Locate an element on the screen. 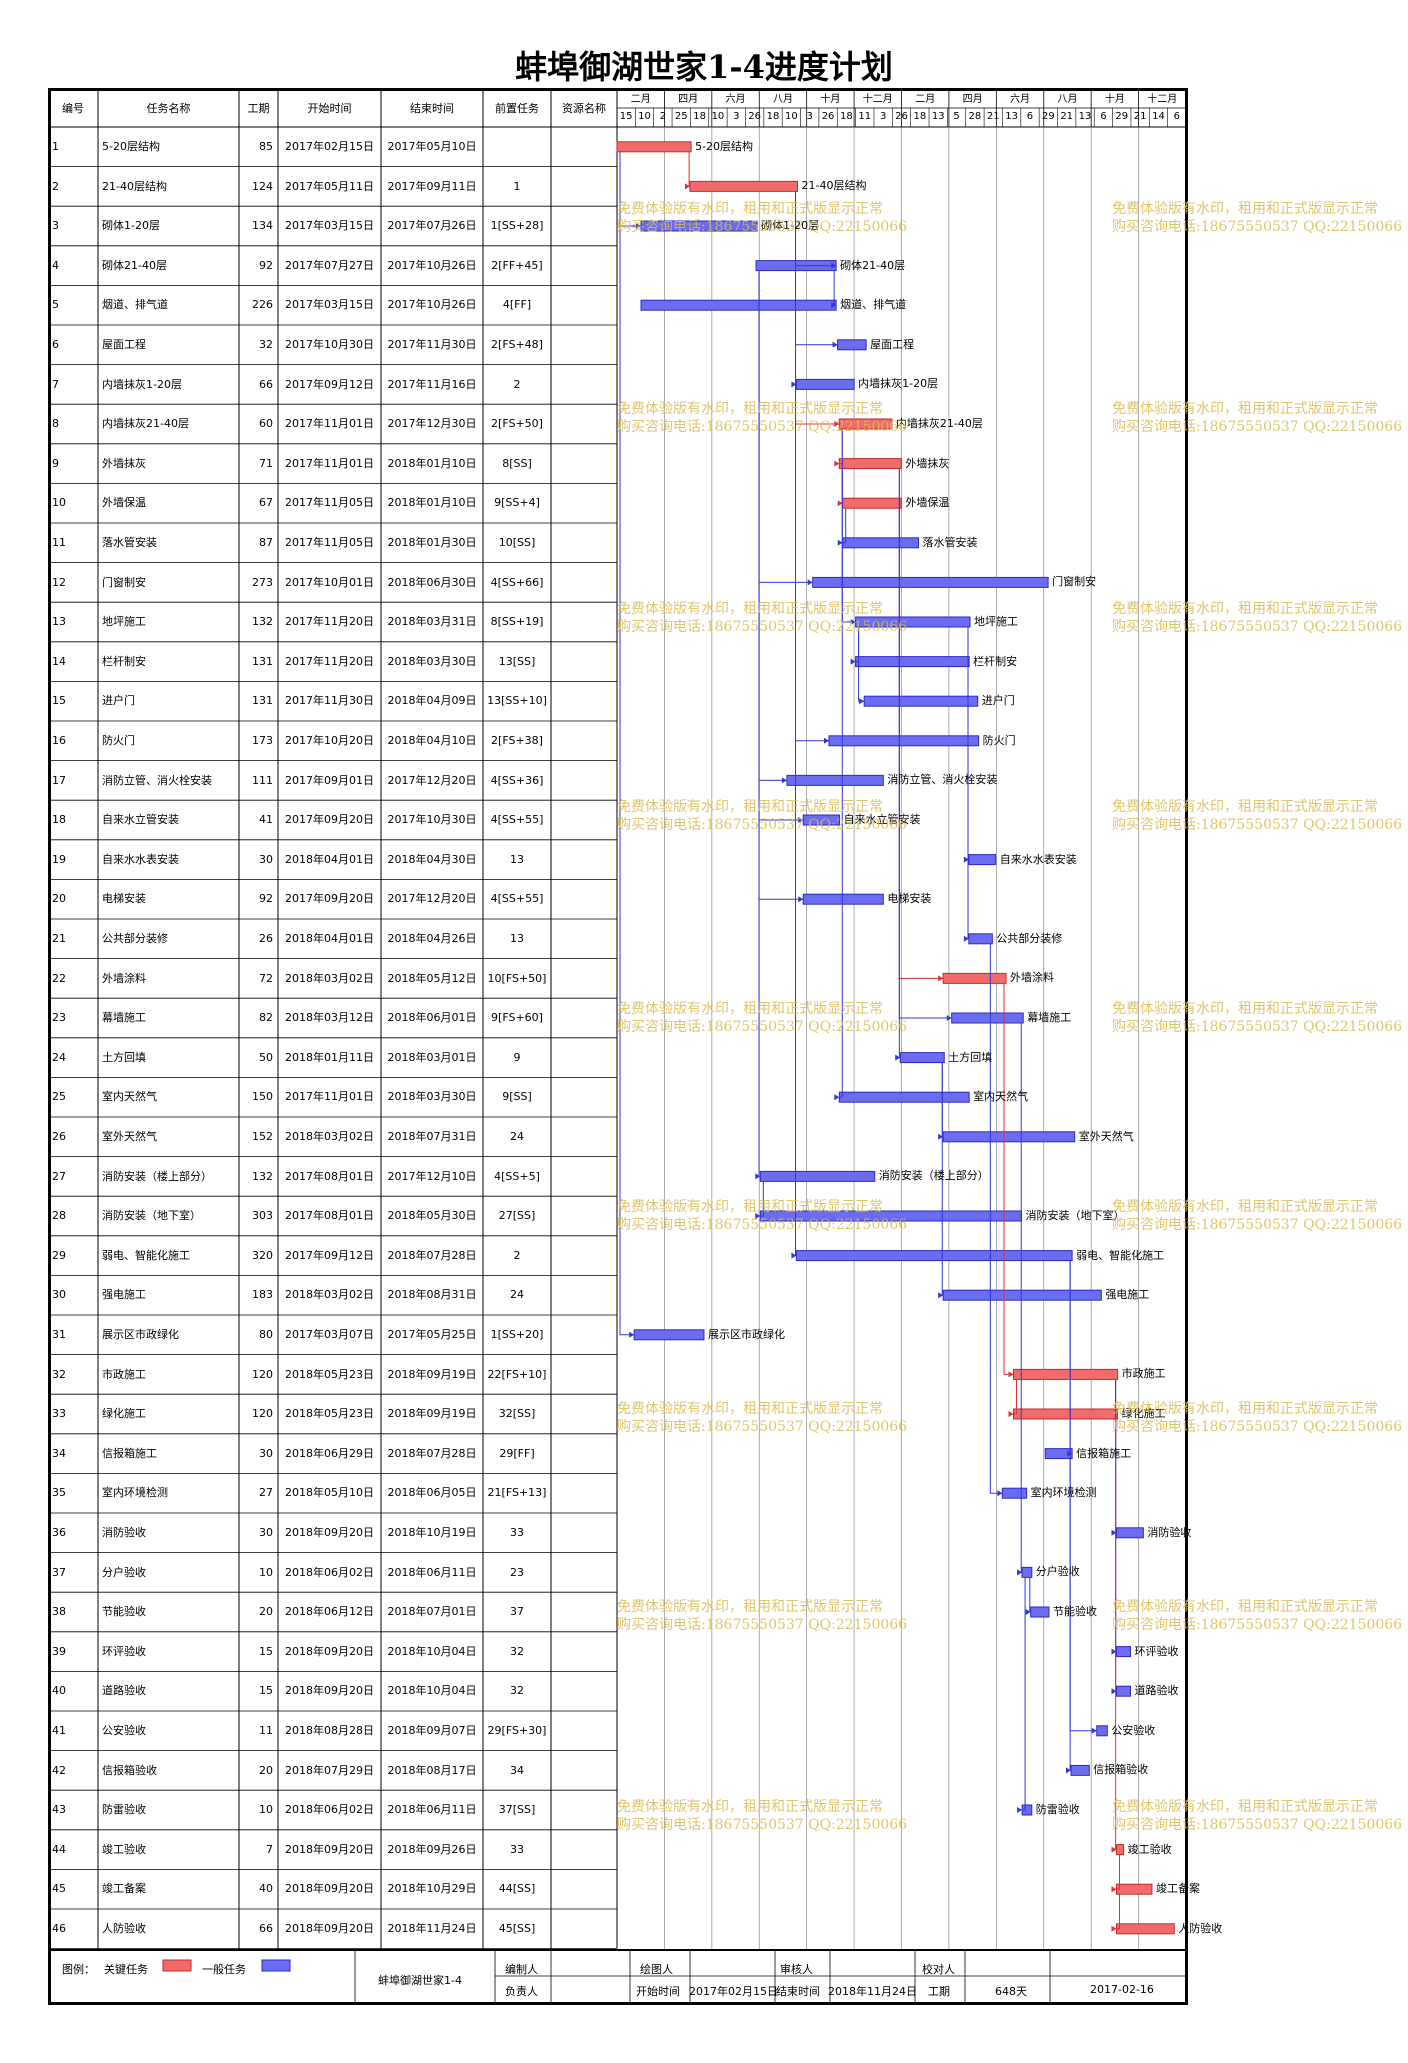 This screenshot has height=2063, width=1408. table-cell-name: 公安验收 is located at coordinates (124, 1730).